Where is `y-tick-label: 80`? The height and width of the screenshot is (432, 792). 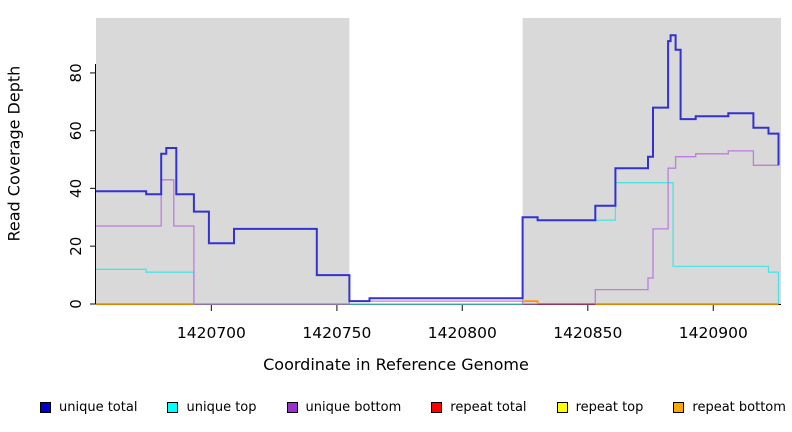
y-tick-label: 80 is located at coordinates (76, 72).